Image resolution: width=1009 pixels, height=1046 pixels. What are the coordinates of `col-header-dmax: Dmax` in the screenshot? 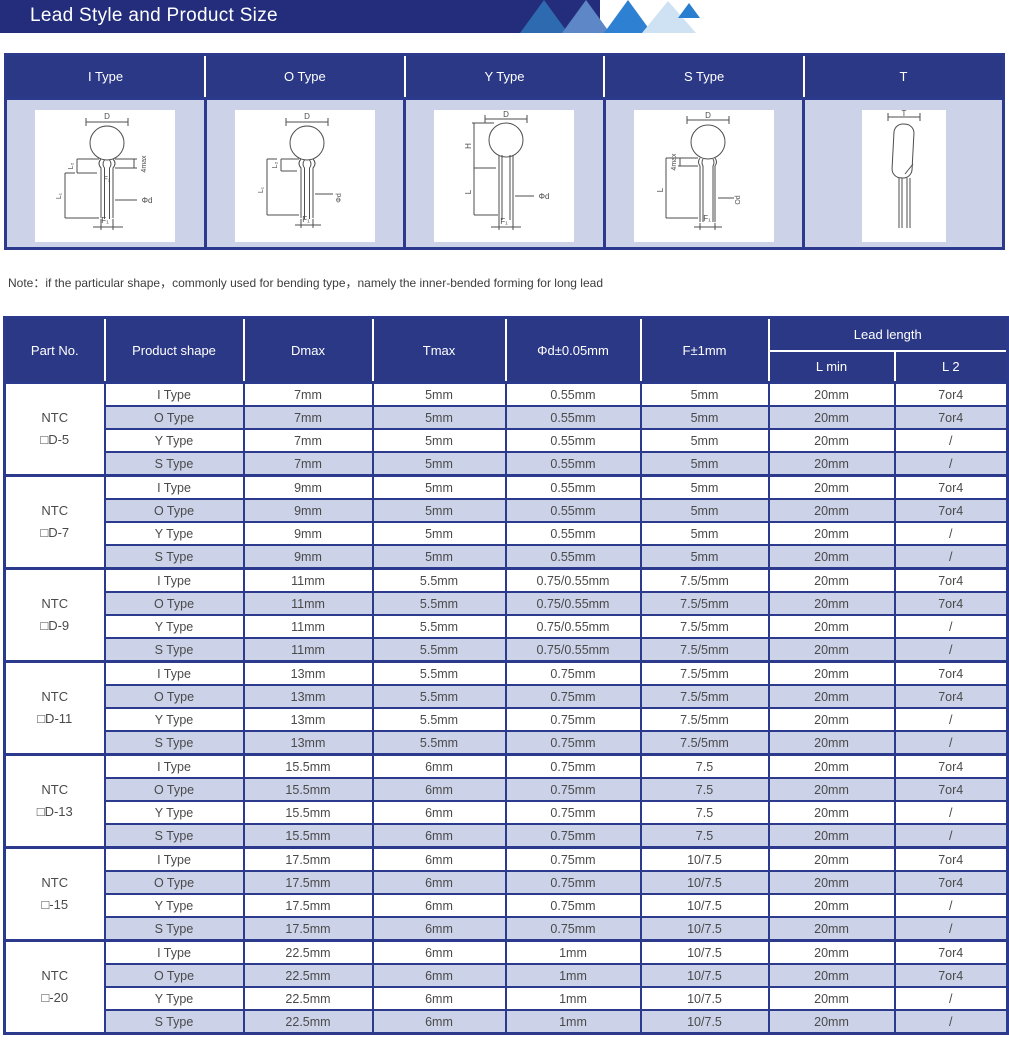 It's located at (307, 350).